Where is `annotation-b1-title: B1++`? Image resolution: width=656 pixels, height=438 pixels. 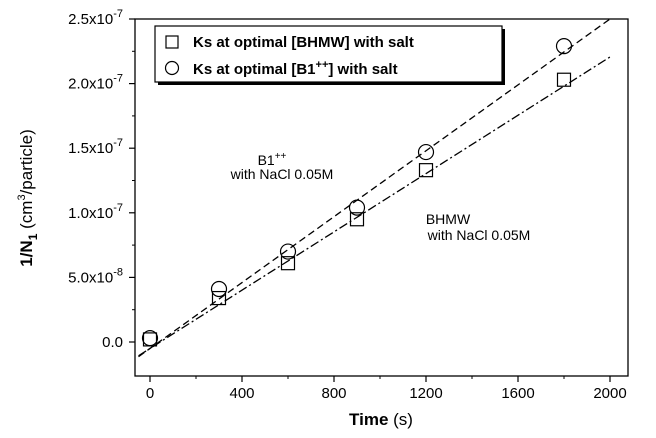
annotation-b1-title: B1++ is located at coordinates (272, 159).